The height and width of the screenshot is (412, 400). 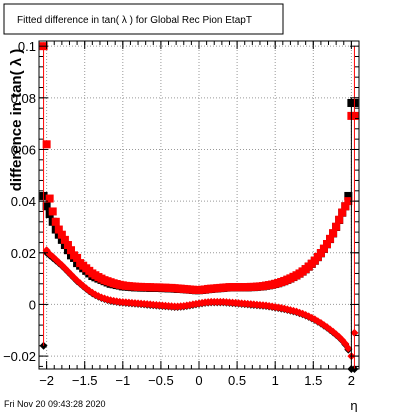 I want to click on x-tick-label: 1, so click(x=275, y=380).